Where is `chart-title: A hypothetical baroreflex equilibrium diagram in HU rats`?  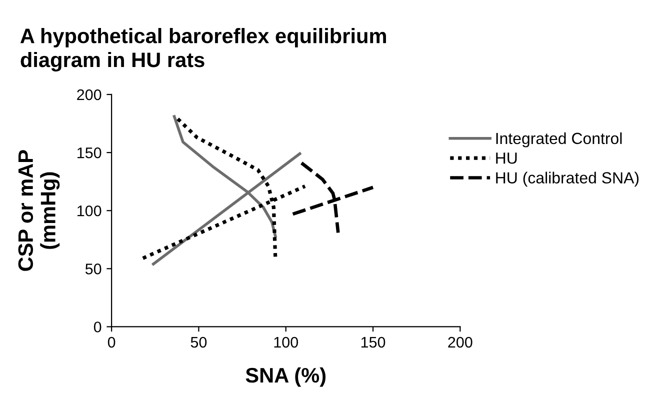
chart-title: A hypothetical baroreflex equilibrium diagram in HU rats is located at coordinates (203, 50).